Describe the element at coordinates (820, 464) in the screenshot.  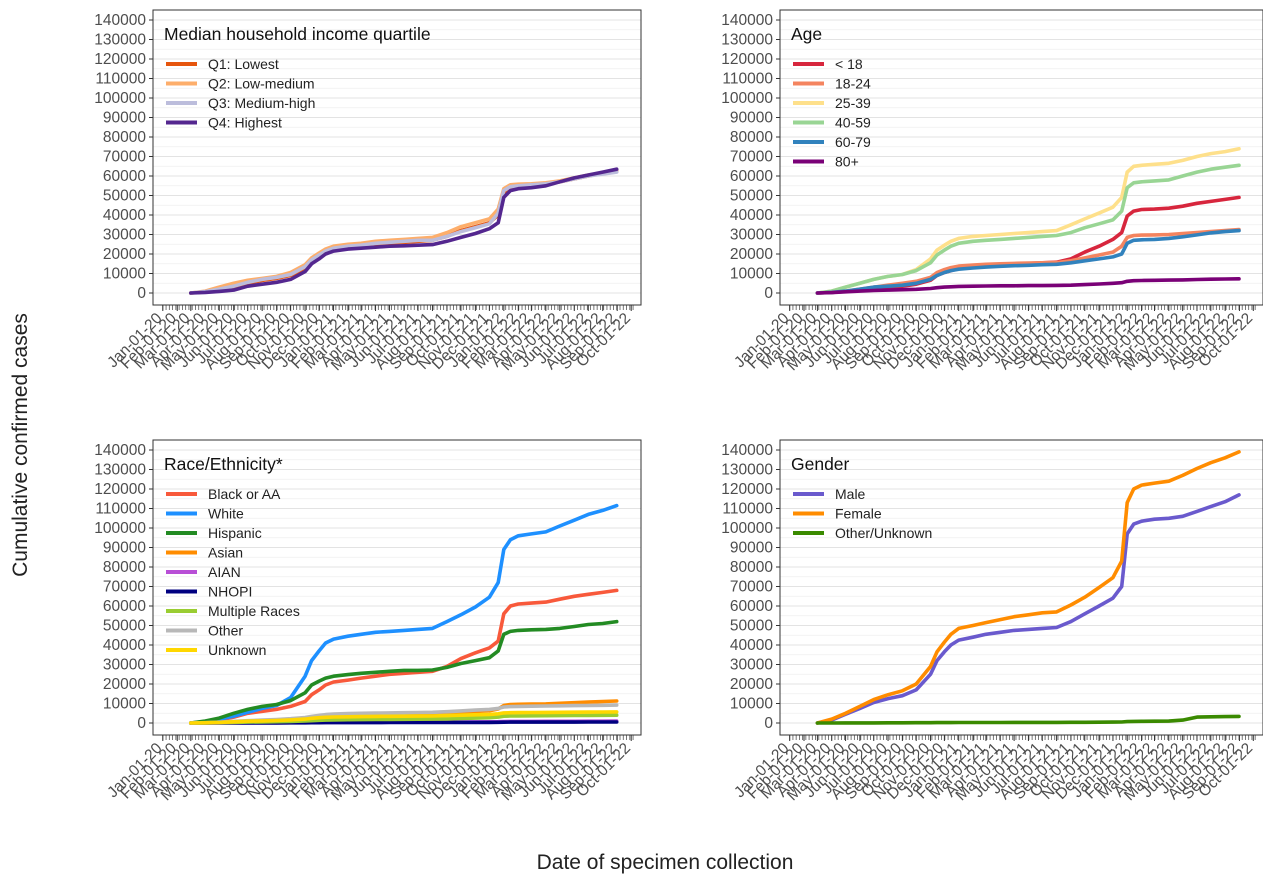
I see `legend-title: Gender` at that location.